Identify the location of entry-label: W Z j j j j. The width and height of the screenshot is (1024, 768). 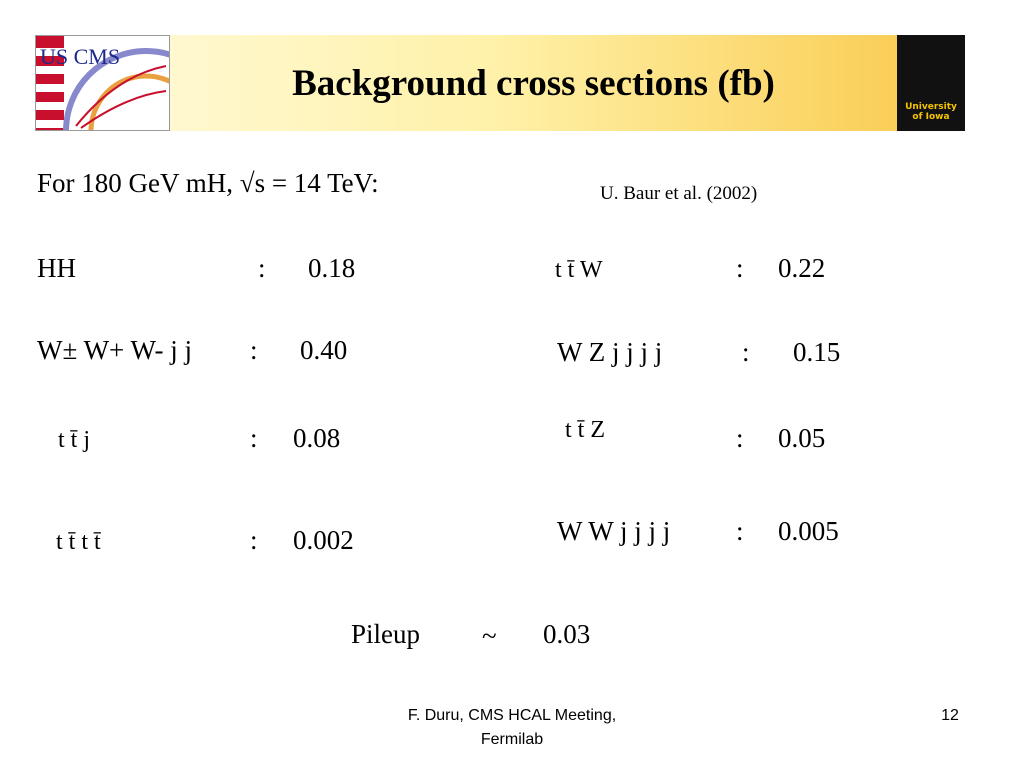
(610, 352).